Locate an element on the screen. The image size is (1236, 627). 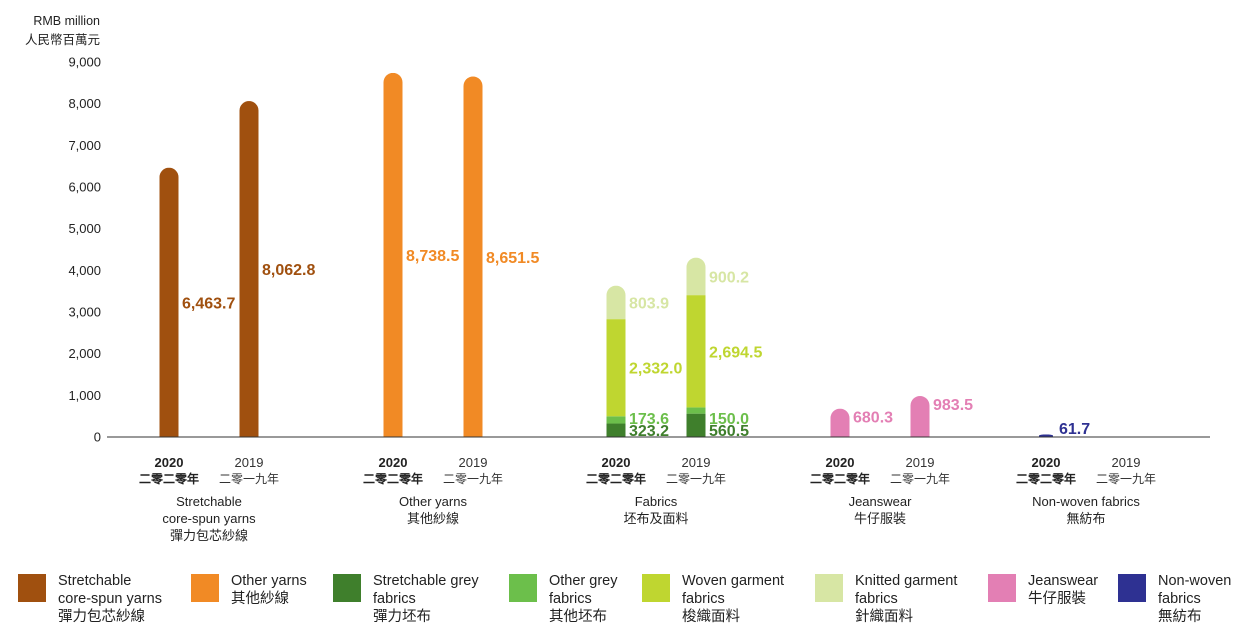
legend-label: Non-woven fabrics 無紡布 is located at coordinates (1194, 599).